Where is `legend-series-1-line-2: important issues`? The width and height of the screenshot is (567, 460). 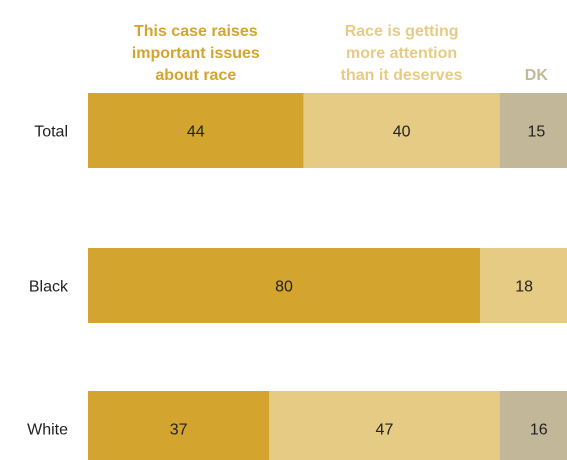 legend-series-1-line-2: important issues is located at coordinates (196, 53).